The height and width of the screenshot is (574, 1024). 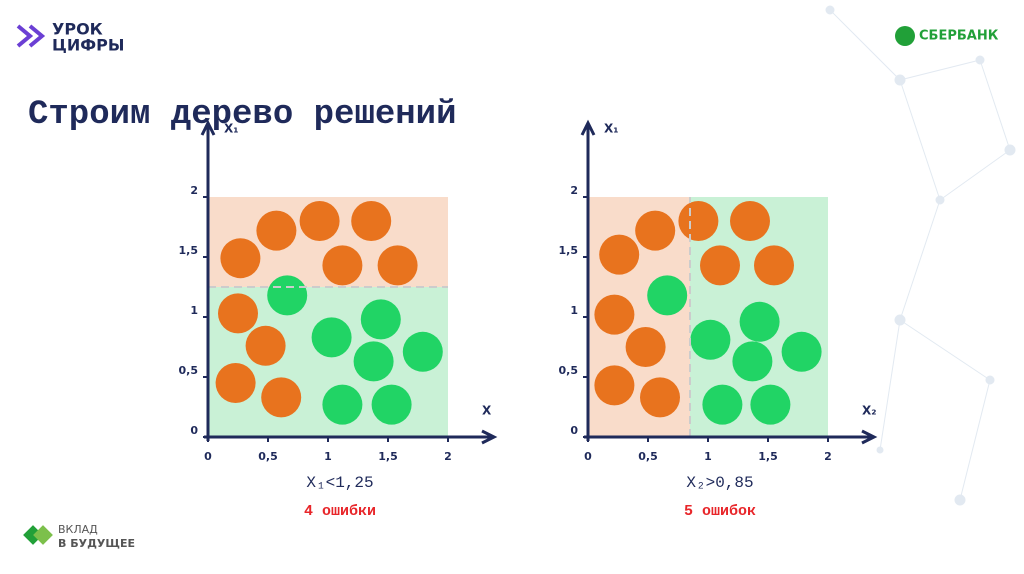 I want to click on slide-title: Строим дерево решений, so click(x=242, y=115).